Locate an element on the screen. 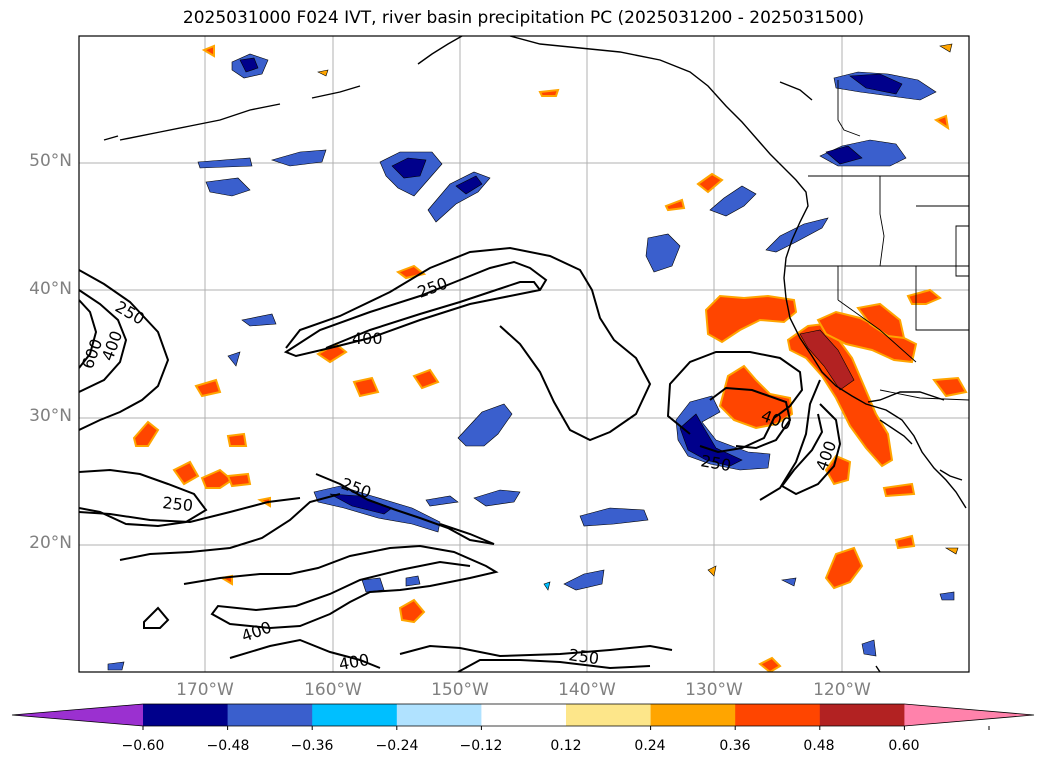 Image resolution: width=1047 pixels, height=765 pixels. colorbar-tick: 0.48 is located at coordinates (819, 746).